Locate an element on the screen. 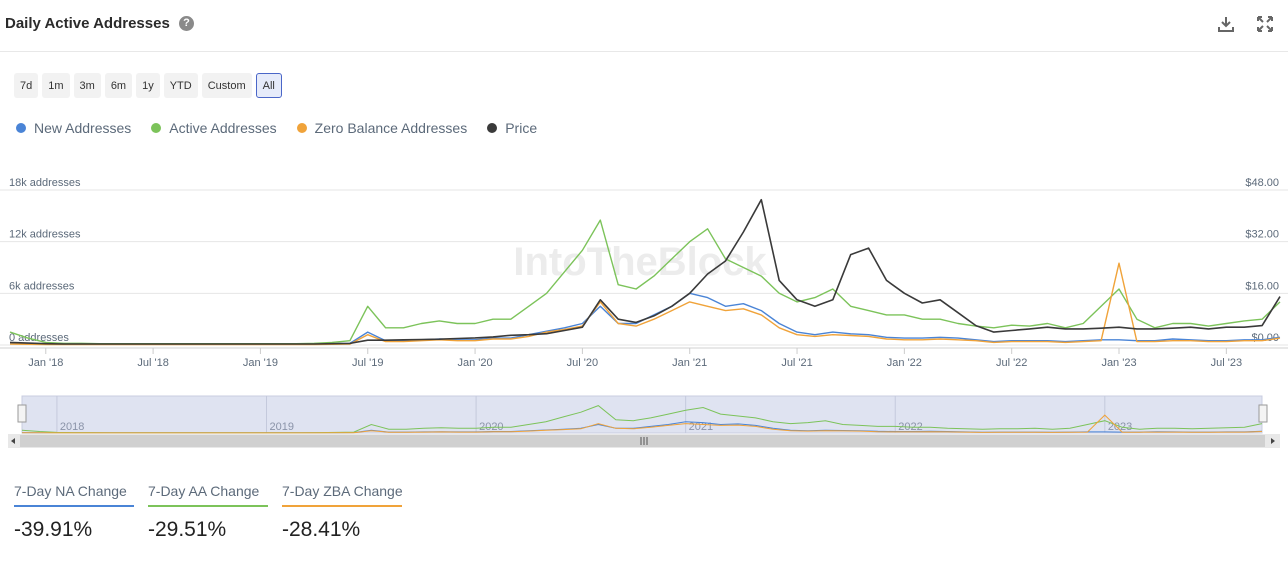  range-3m: 3m is located at coordinates (87, 85).